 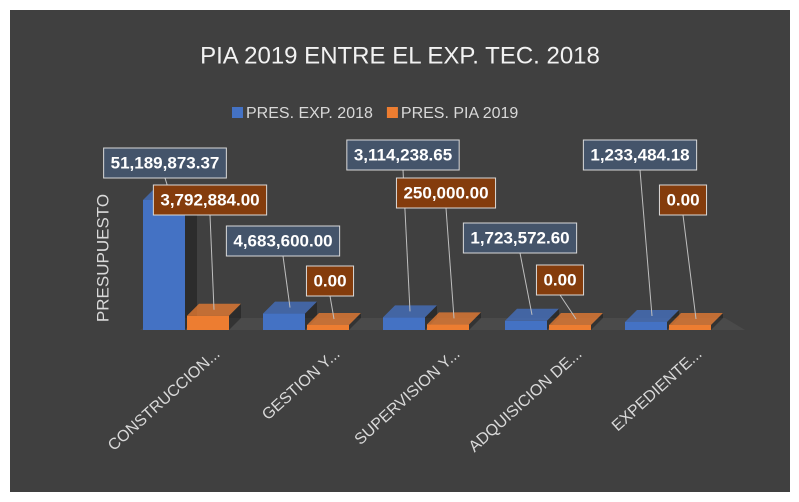 I want to click on data-label: 1,723,572.60, so click(x=519, y=237).